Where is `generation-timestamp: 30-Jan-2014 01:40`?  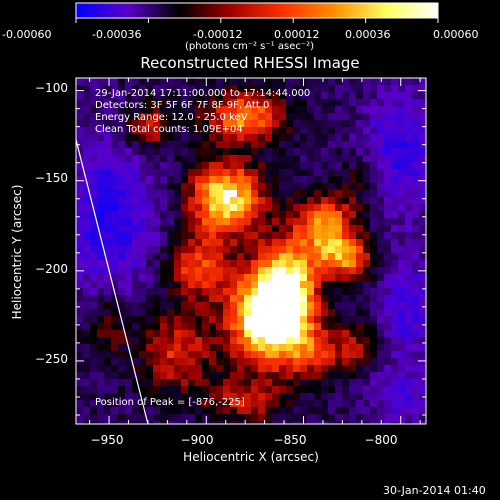
generation-timestamp: 30-Jan-2014 01:40 is located at coordinates (434, 490).